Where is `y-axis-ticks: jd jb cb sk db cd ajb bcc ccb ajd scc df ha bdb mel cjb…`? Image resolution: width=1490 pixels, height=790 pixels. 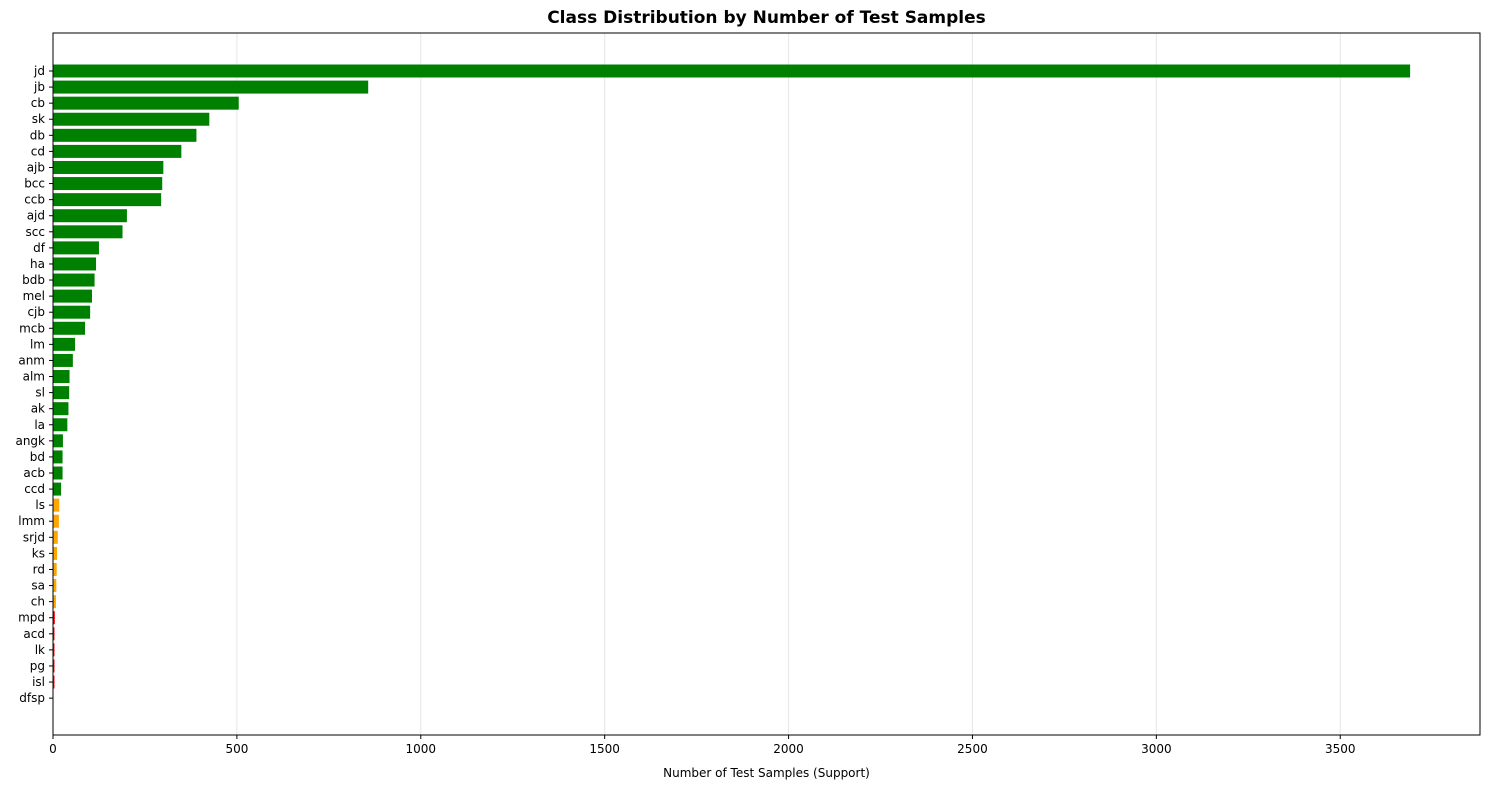 y-axis-ticks: jd jb cb sk db cd ajb bcc ccb ajd scc df ha bdb mel cjb… is located at coordinates (34, 384).